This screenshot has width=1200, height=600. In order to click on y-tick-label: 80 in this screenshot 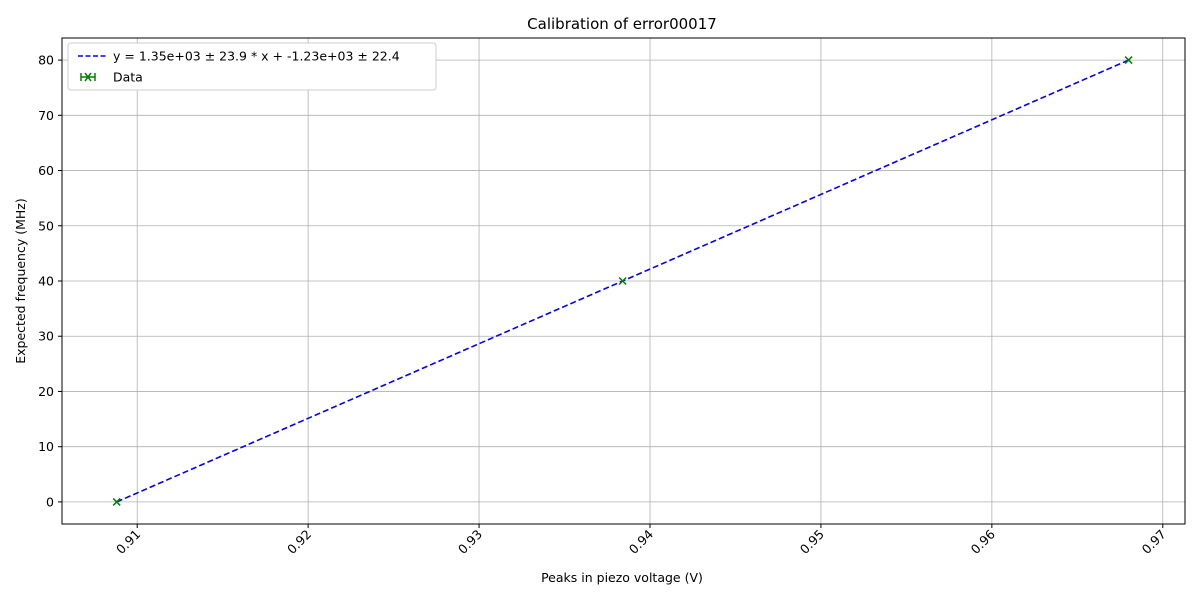, I will do `click(46, 60)`.